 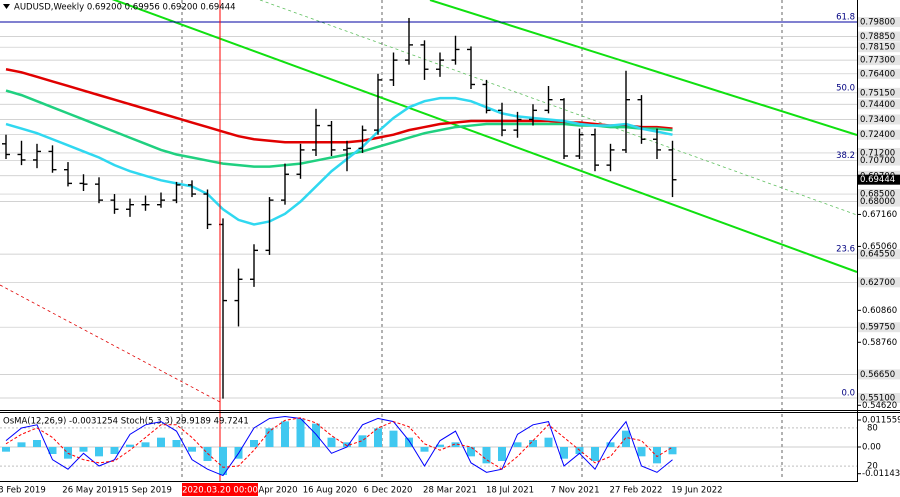 What do you see at coordinates (872, 428) in the screenshot?
I see `osc-y2-tick-label: 80` at bounding box center [872, 428].